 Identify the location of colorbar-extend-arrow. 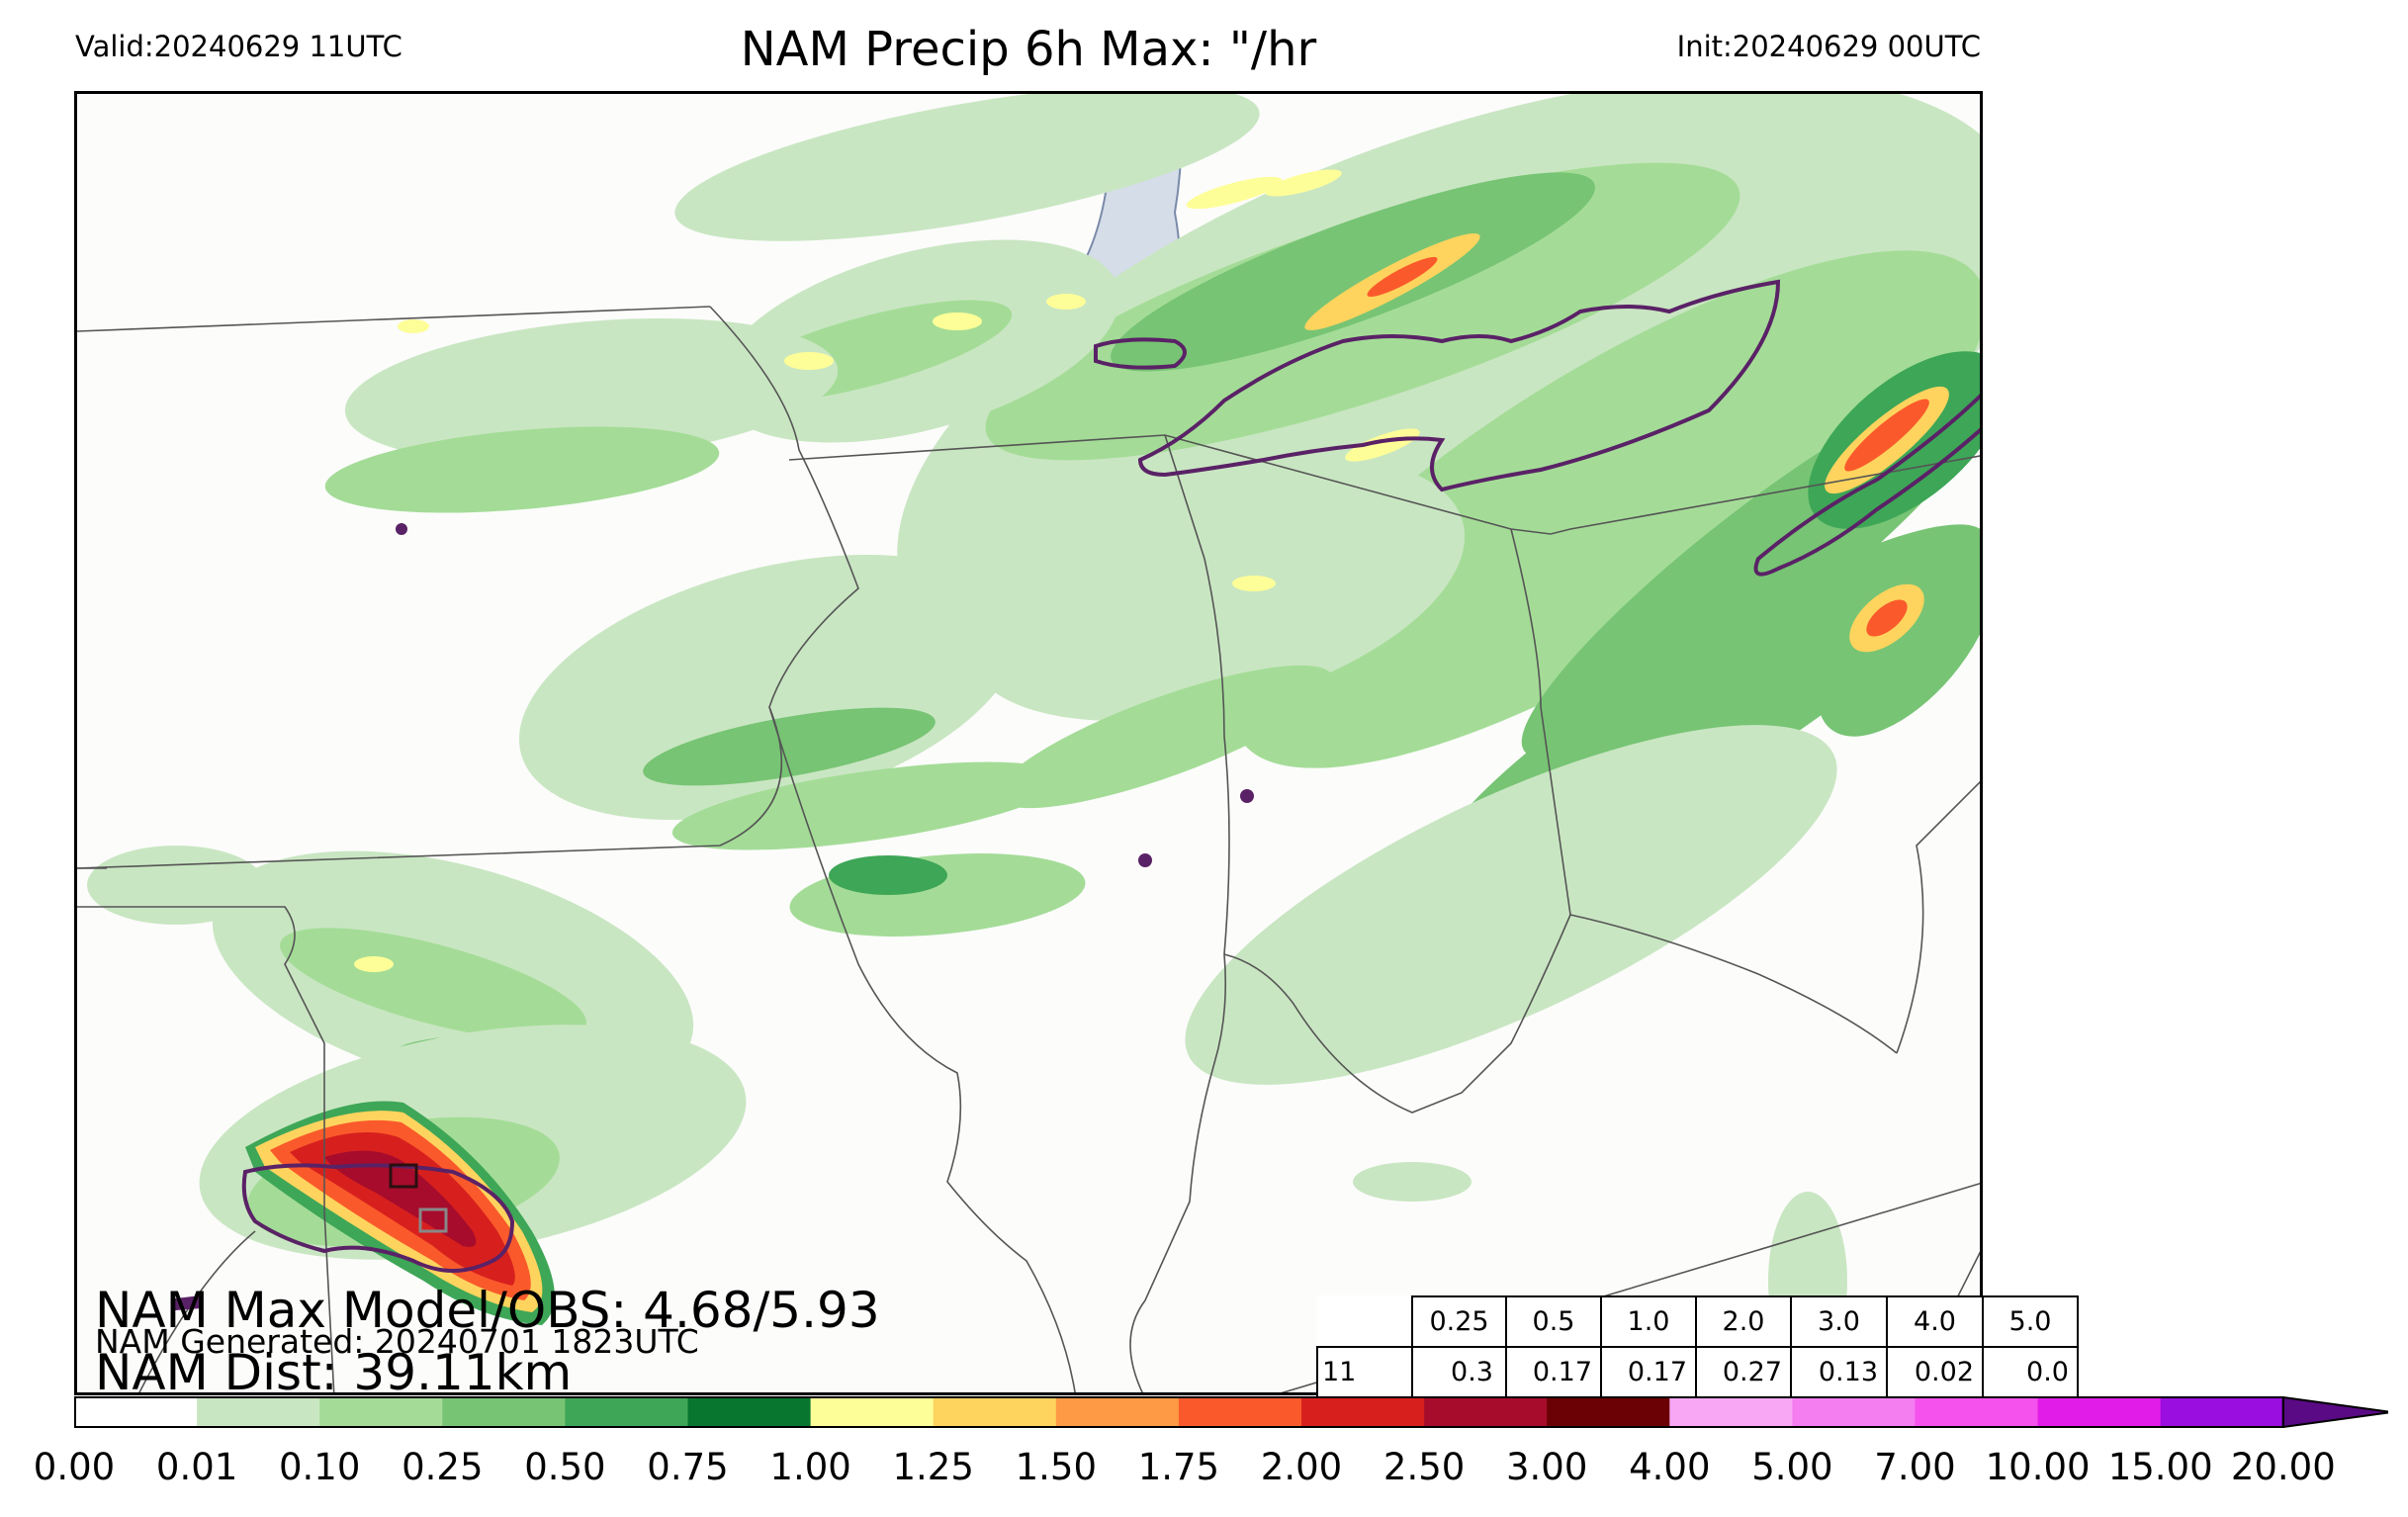
(2334, 1412).